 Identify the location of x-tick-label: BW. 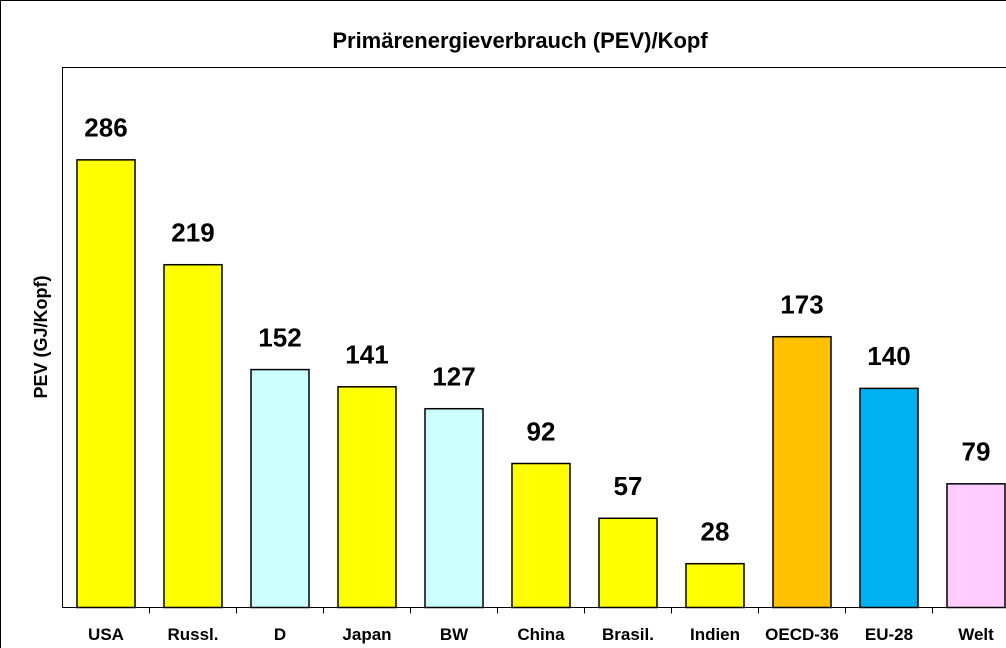
(454, 634).